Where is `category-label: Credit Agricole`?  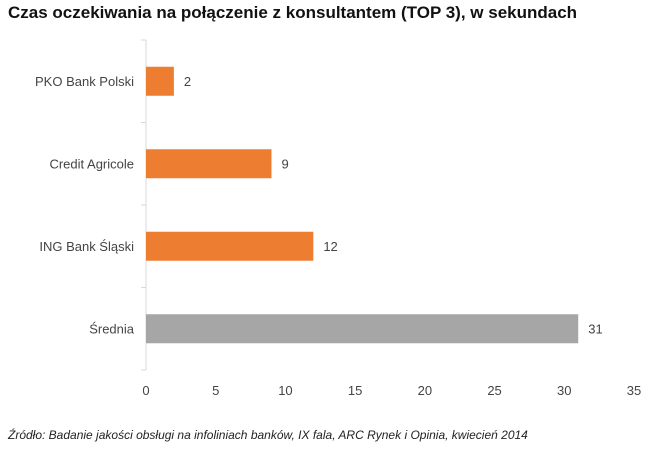 category-label: Credit Agricole is located at coordinates (91, 163).